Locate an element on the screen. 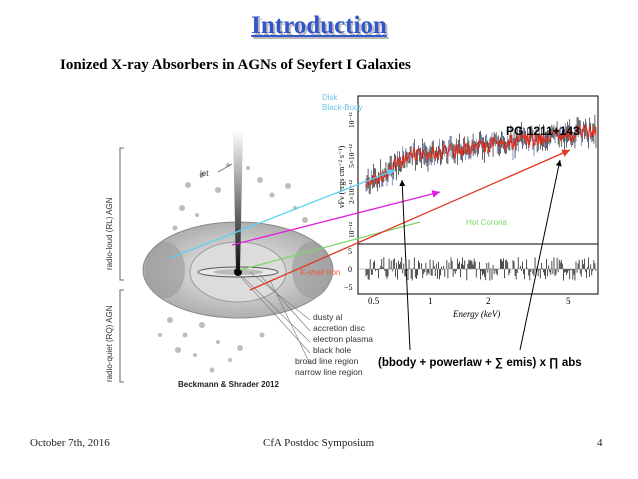  y-tick: 10⁻¹² is located at coordinates (351, 229).